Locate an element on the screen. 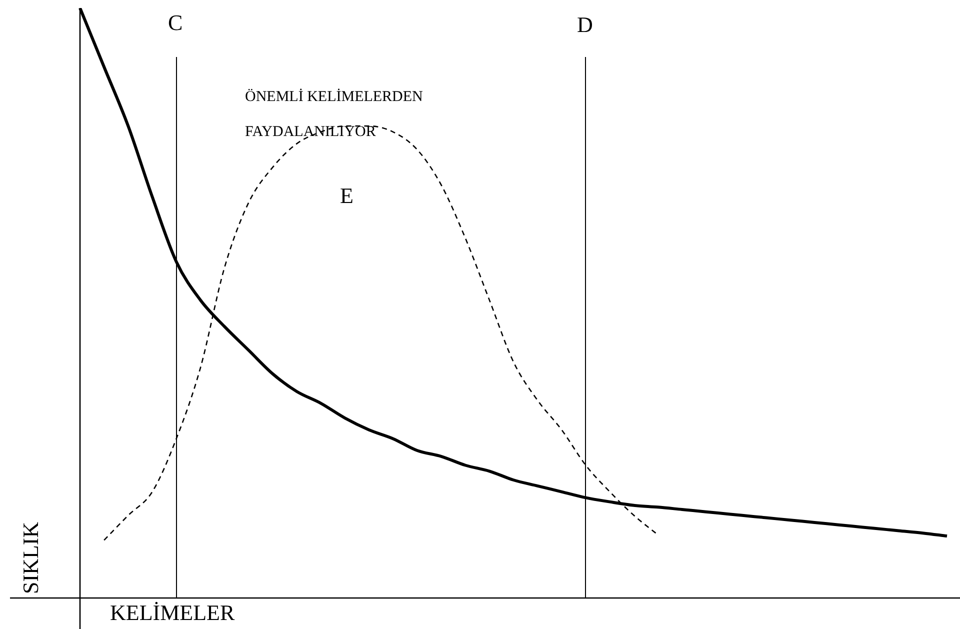 Image resolution: width=960 pixels, height=629 pixels. y-axis-title: SIKLIK is located at coordinates (31, 558).